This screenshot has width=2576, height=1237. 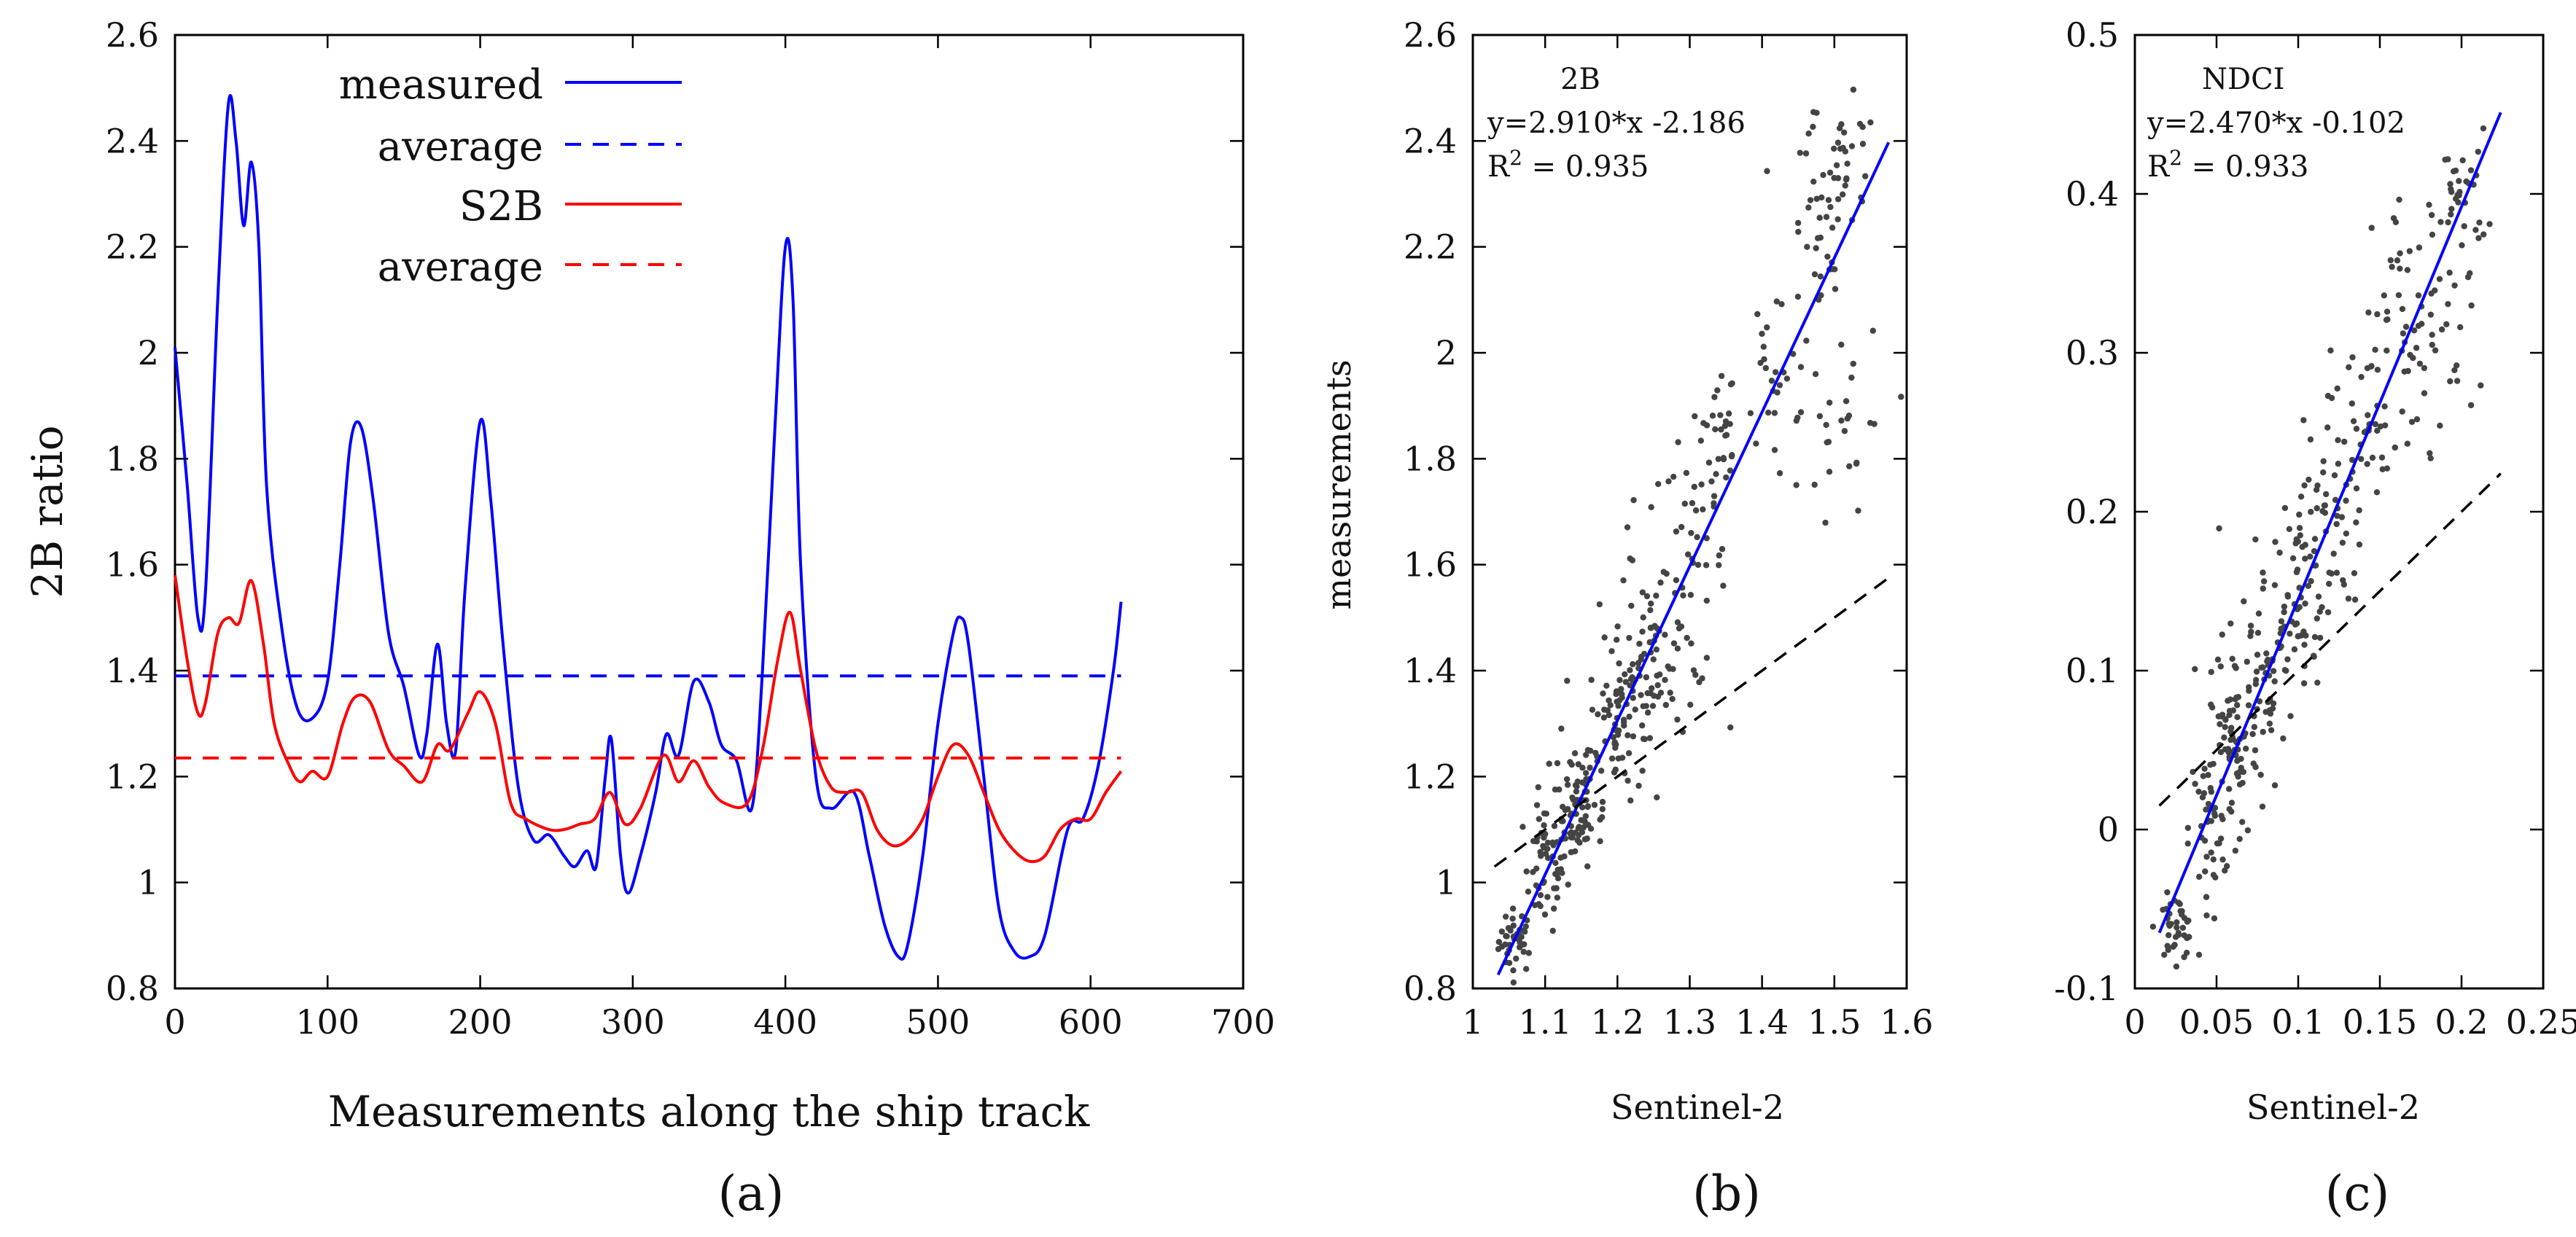 What do you see at coordinates (132, 458) in the screenshot?
I see `panel-a-y-tick-label: 1.8` at bounding box center [132, 458].